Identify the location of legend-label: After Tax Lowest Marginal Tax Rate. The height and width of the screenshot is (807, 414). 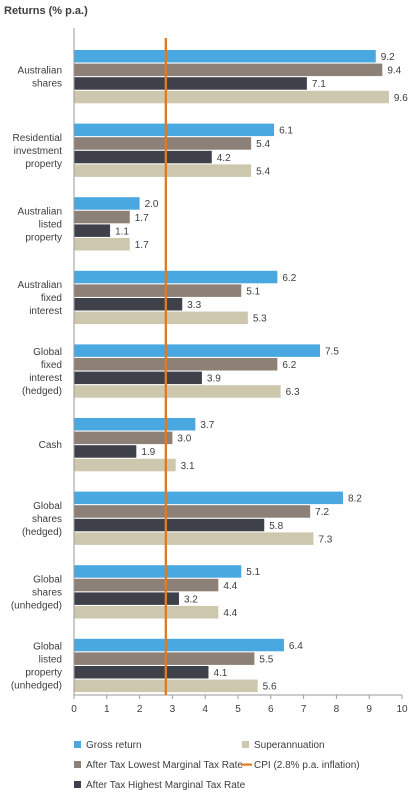
(164, 765).